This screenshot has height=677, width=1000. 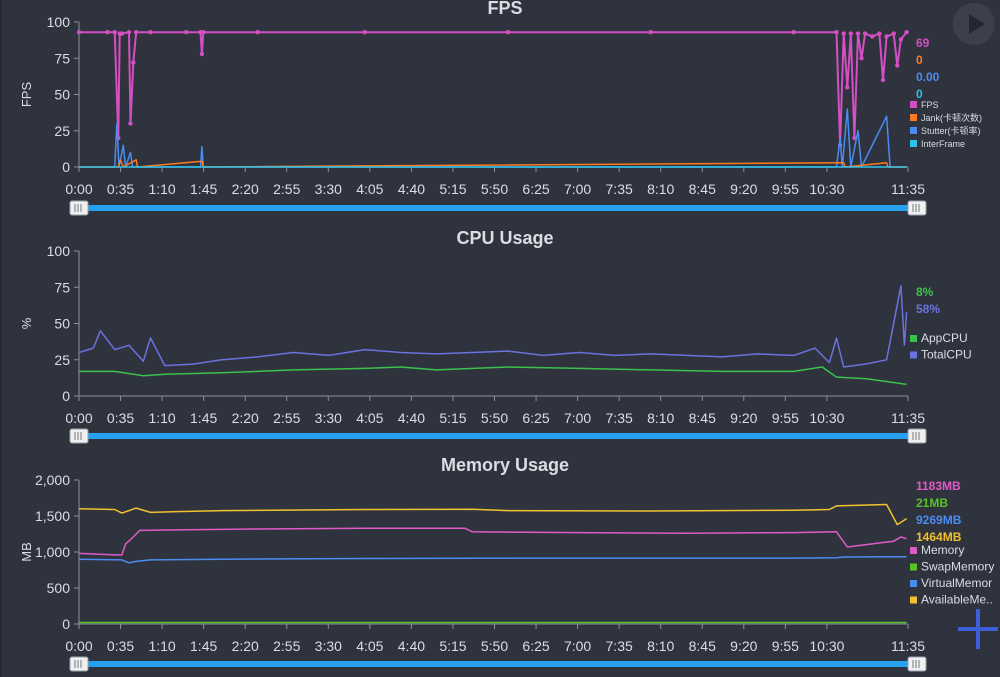 I want to click on window-left-edge, so click(x=1, y=338).